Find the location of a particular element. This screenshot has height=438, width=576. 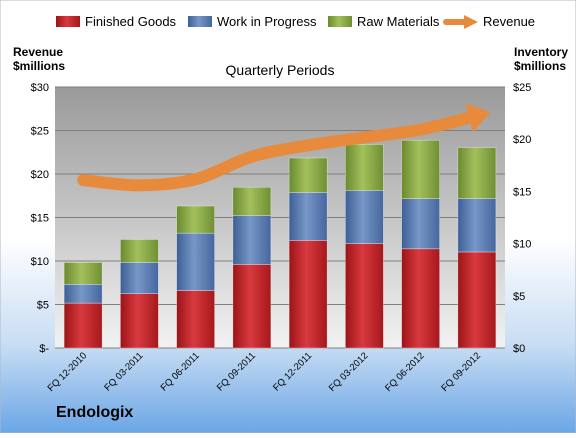

left-tick-label-2: $10 is located at coordinates (40, 262).